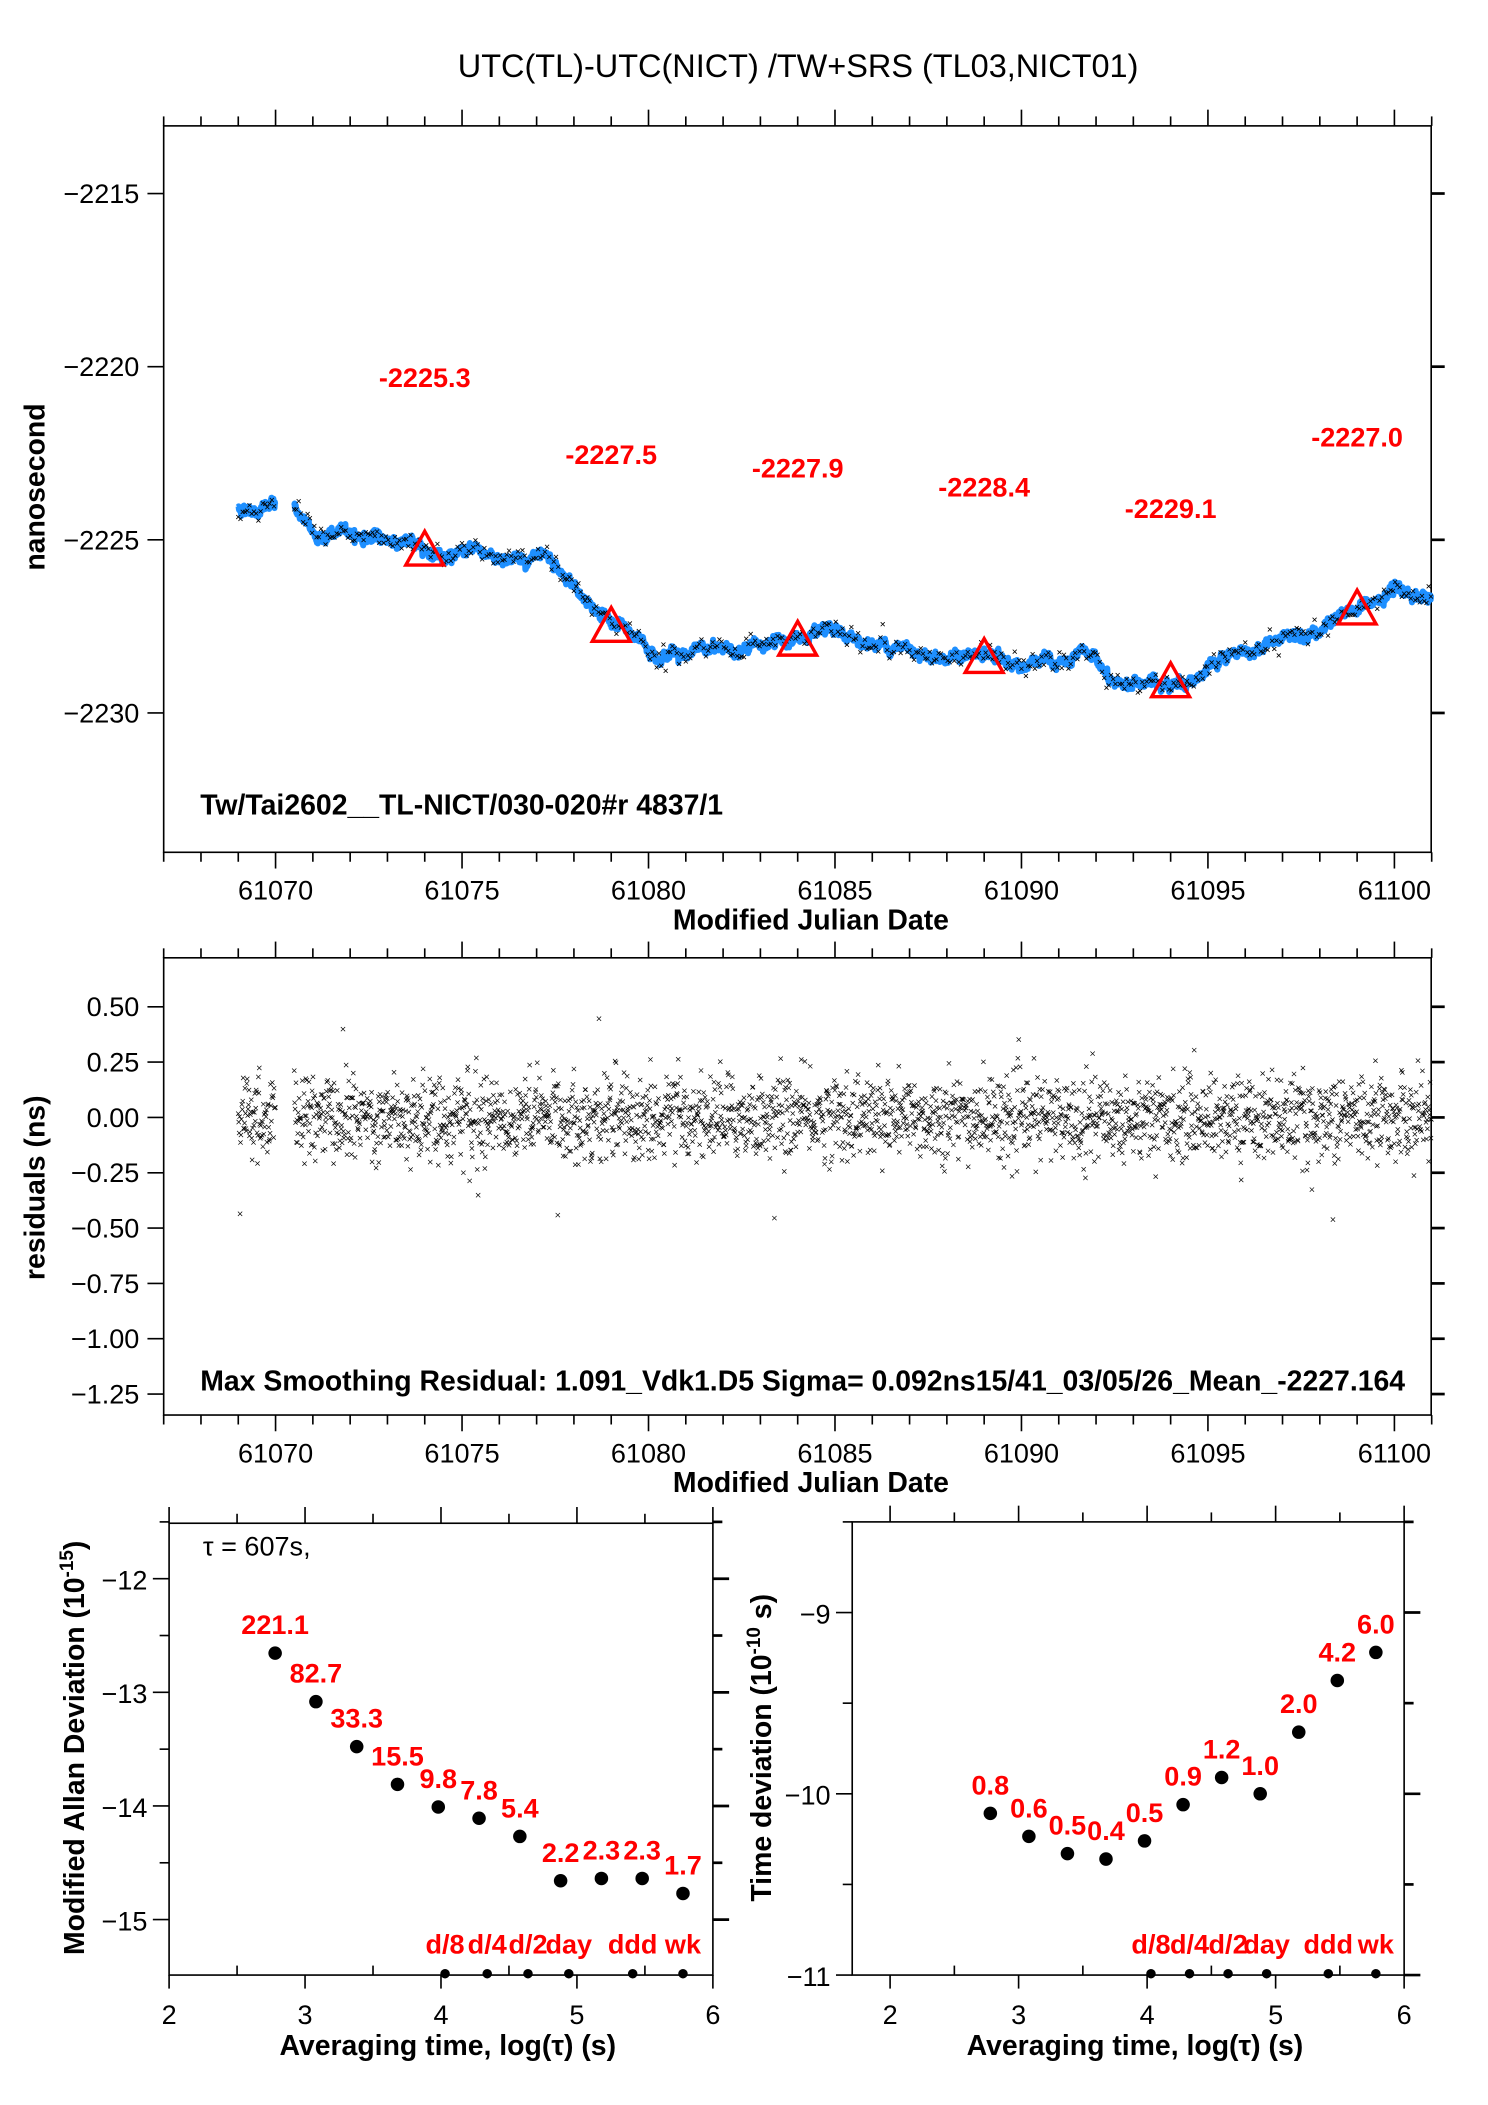  What do you see at coordinates (125, 1921) in the screenshot?
I see `y-tick-label: −15` at bounding box center [125, 1921].